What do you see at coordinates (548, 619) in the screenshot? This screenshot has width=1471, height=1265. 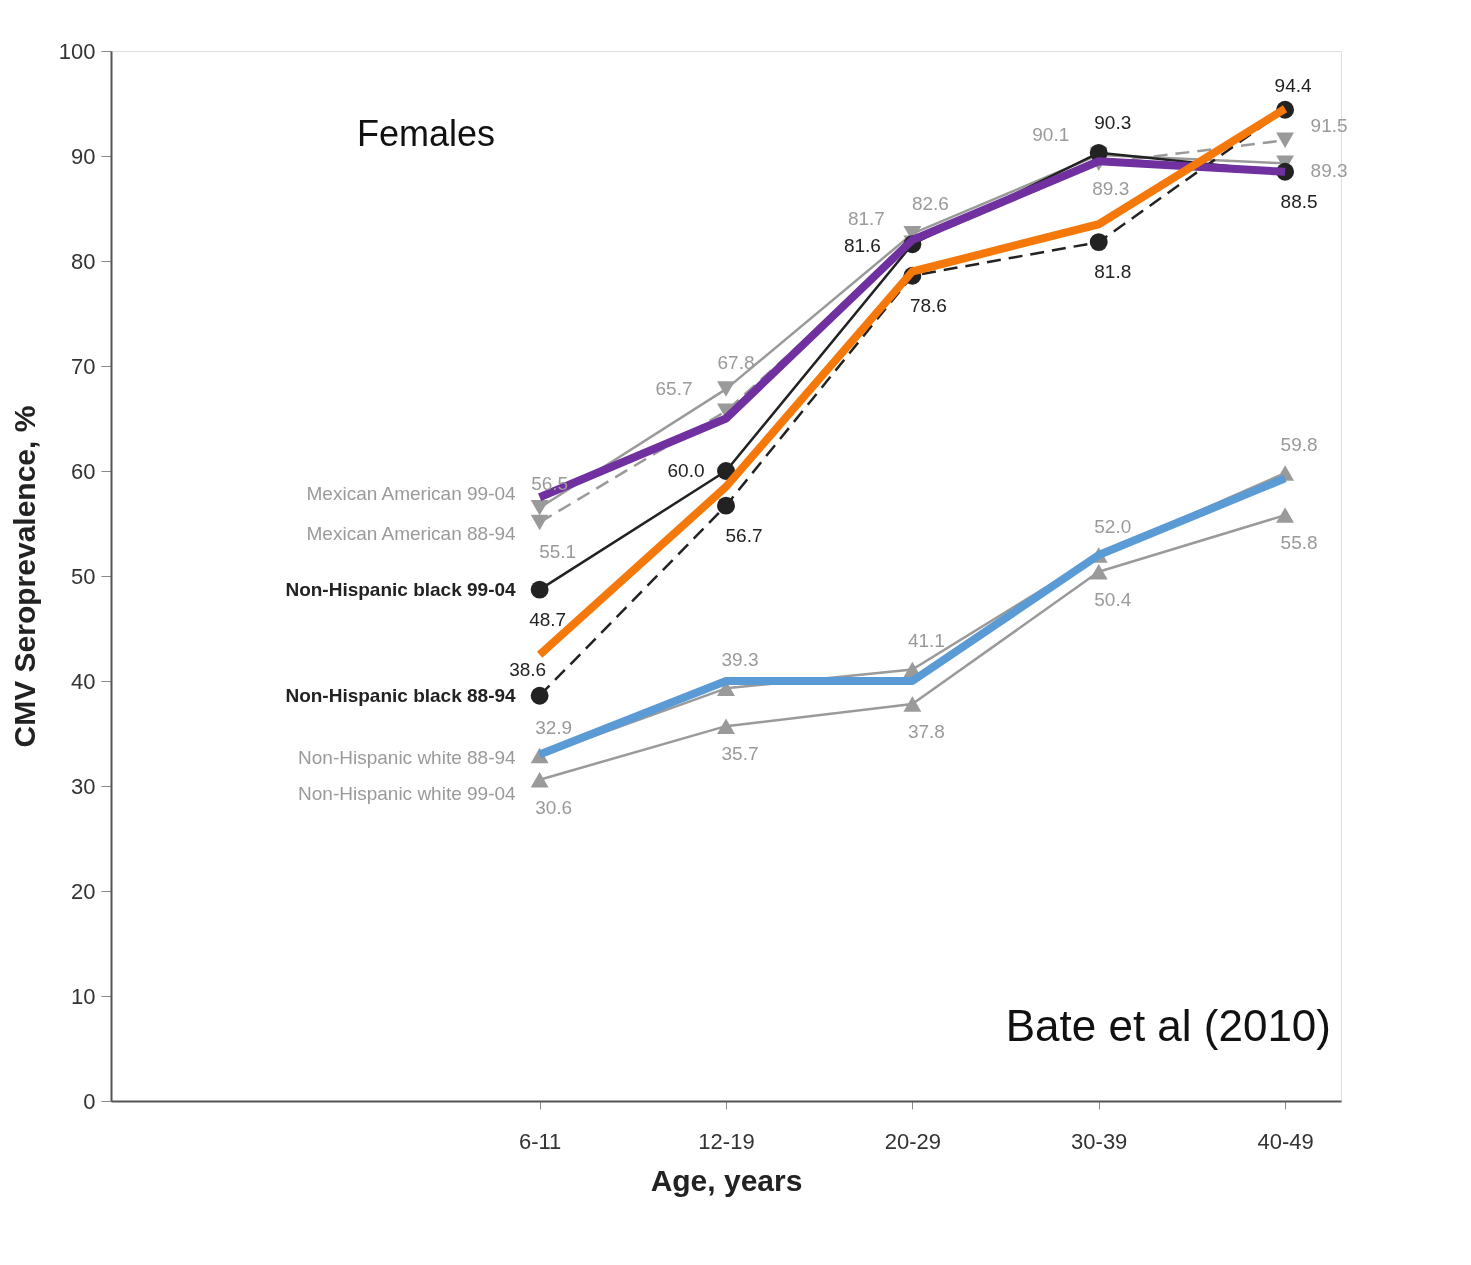 I see `data-label: 48.7` at bounding box center [548, 619].